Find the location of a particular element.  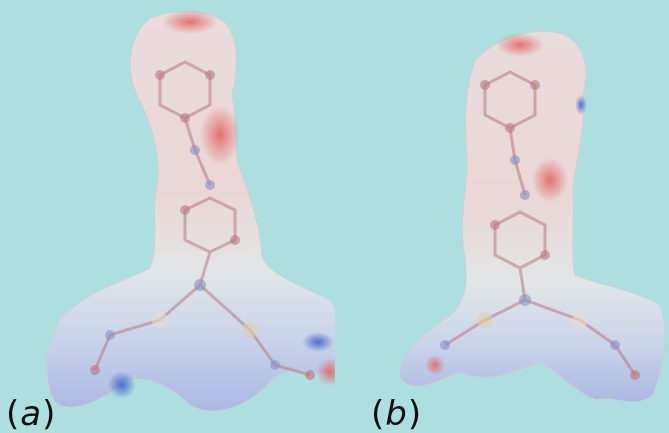

panel-b-red-spot-top is located at coordinates (520, 45).